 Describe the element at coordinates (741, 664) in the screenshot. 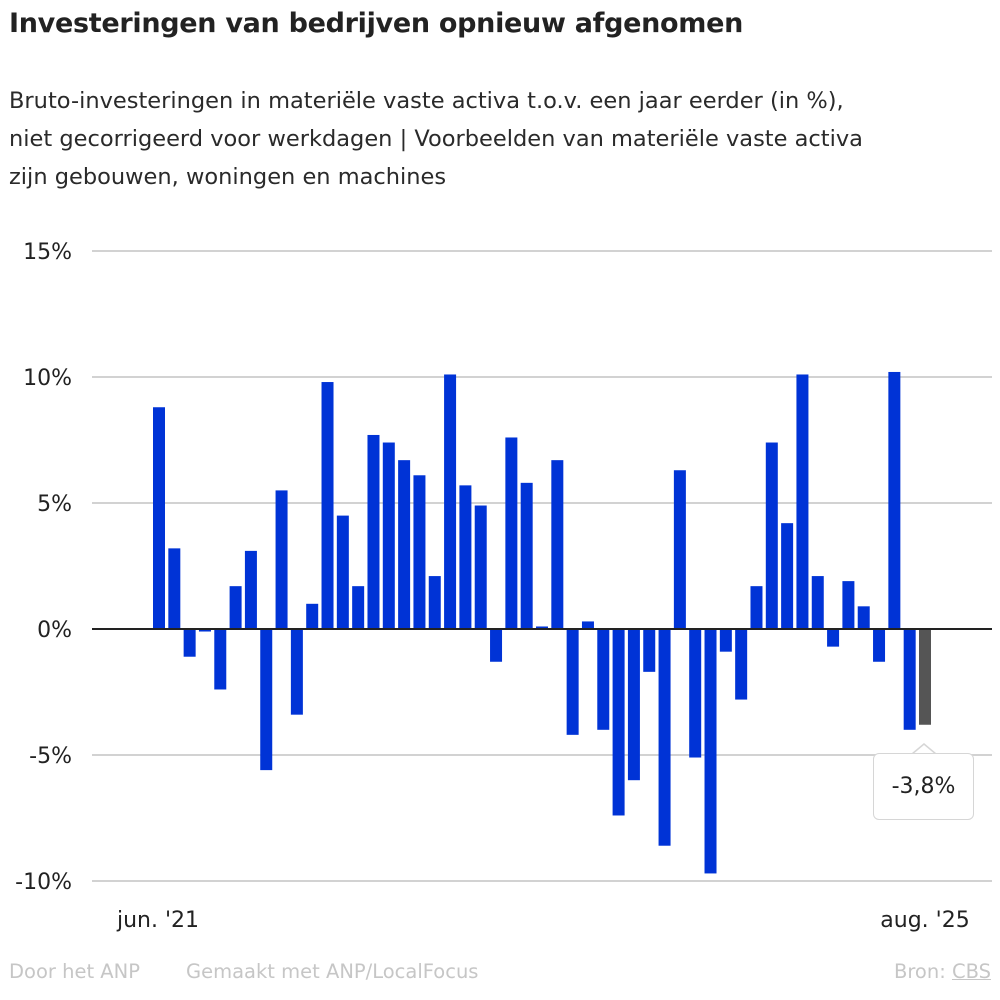

I see `bar: 2024-08: -2.8` at that location.